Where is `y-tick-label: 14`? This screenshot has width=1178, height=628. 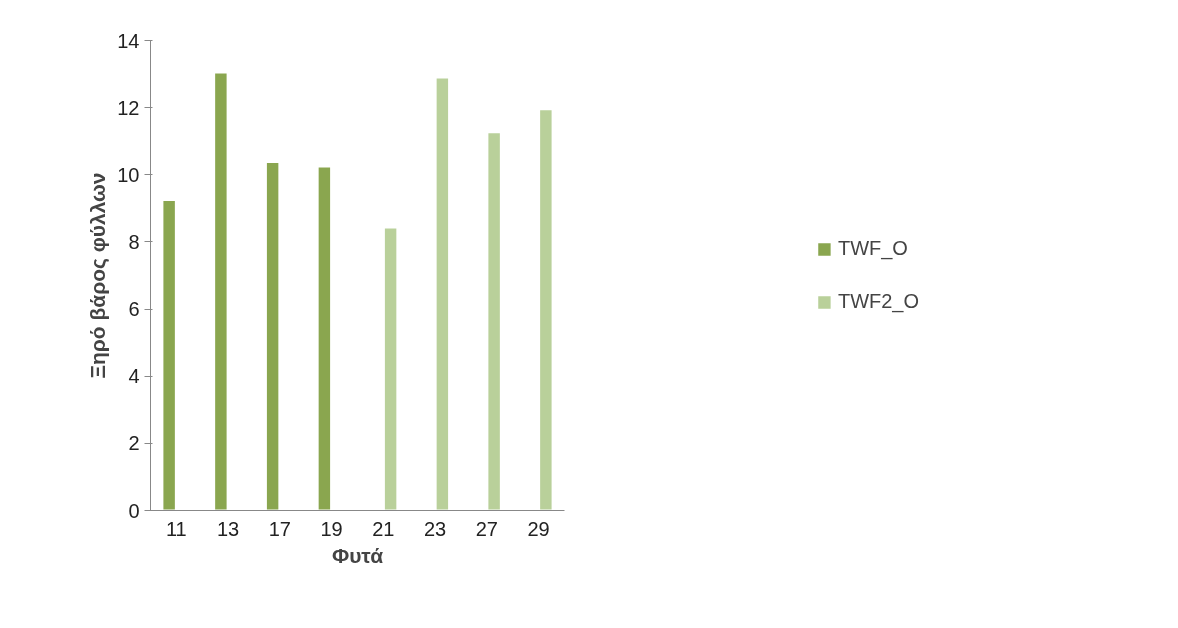 y-tick-label: 14 is located at coordinates (128, 40).